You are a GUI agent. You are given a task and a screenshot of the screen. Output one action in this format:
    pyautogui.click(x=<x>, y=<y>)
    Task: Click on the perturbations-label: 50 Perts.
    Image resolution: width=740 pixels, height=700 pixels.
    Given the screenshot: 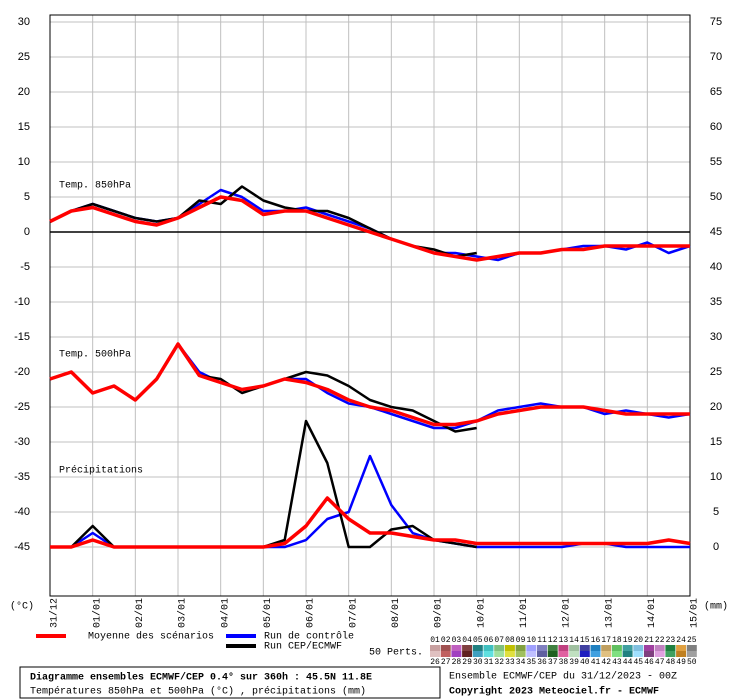 What is the action you would take?
    pyautogui.click(x=396, y=653)
    